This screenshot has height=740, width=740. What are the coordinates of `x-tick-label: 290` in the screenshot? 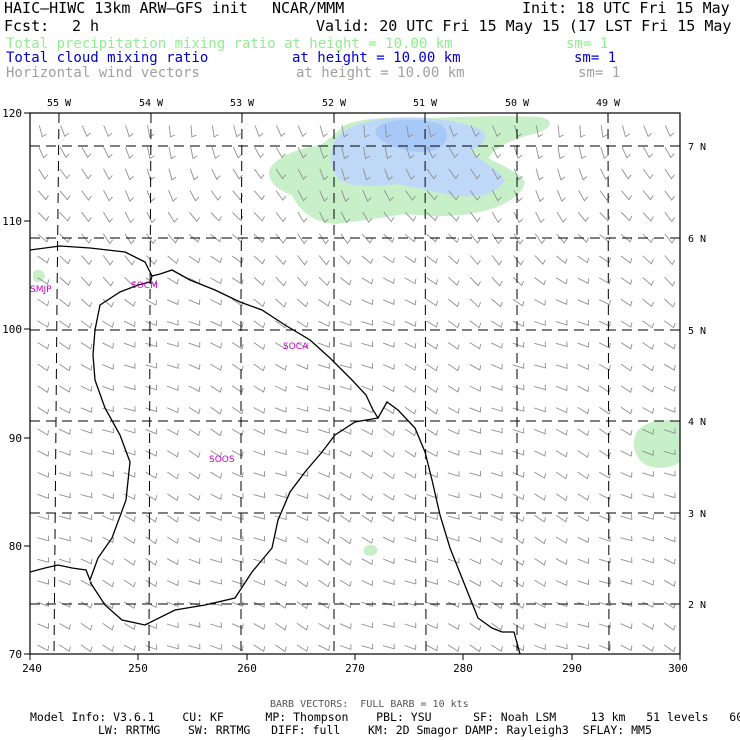 It's located at (572, 668).